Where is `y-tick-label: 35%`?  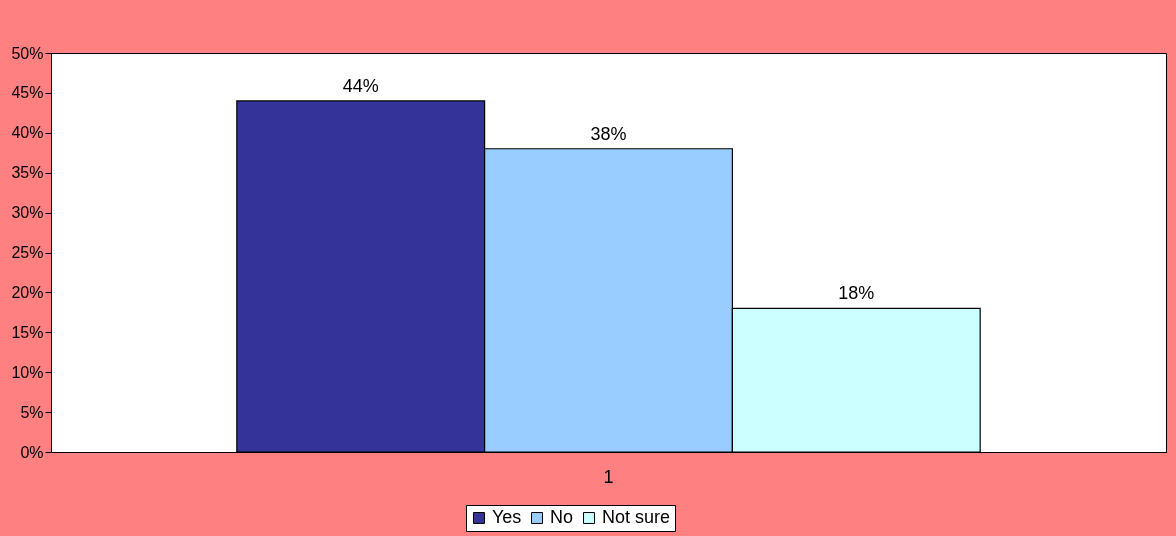
y-tick-label: 35% is located at coordinates (27, 173).